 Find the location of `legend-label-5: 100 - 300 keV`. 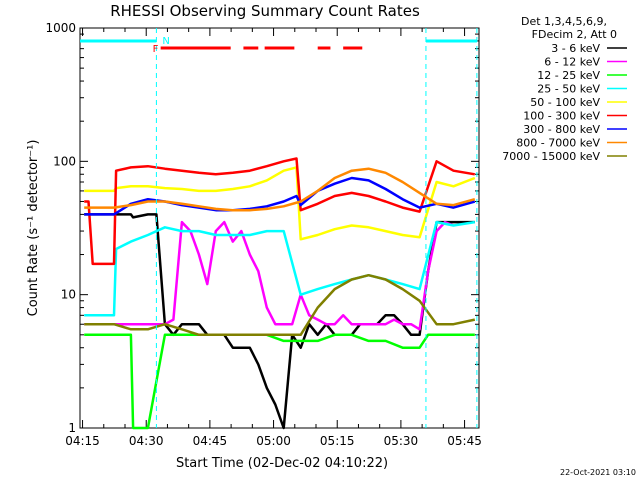

legend-label-5: 100 - 300 keV is located at coordinates (561, 116).